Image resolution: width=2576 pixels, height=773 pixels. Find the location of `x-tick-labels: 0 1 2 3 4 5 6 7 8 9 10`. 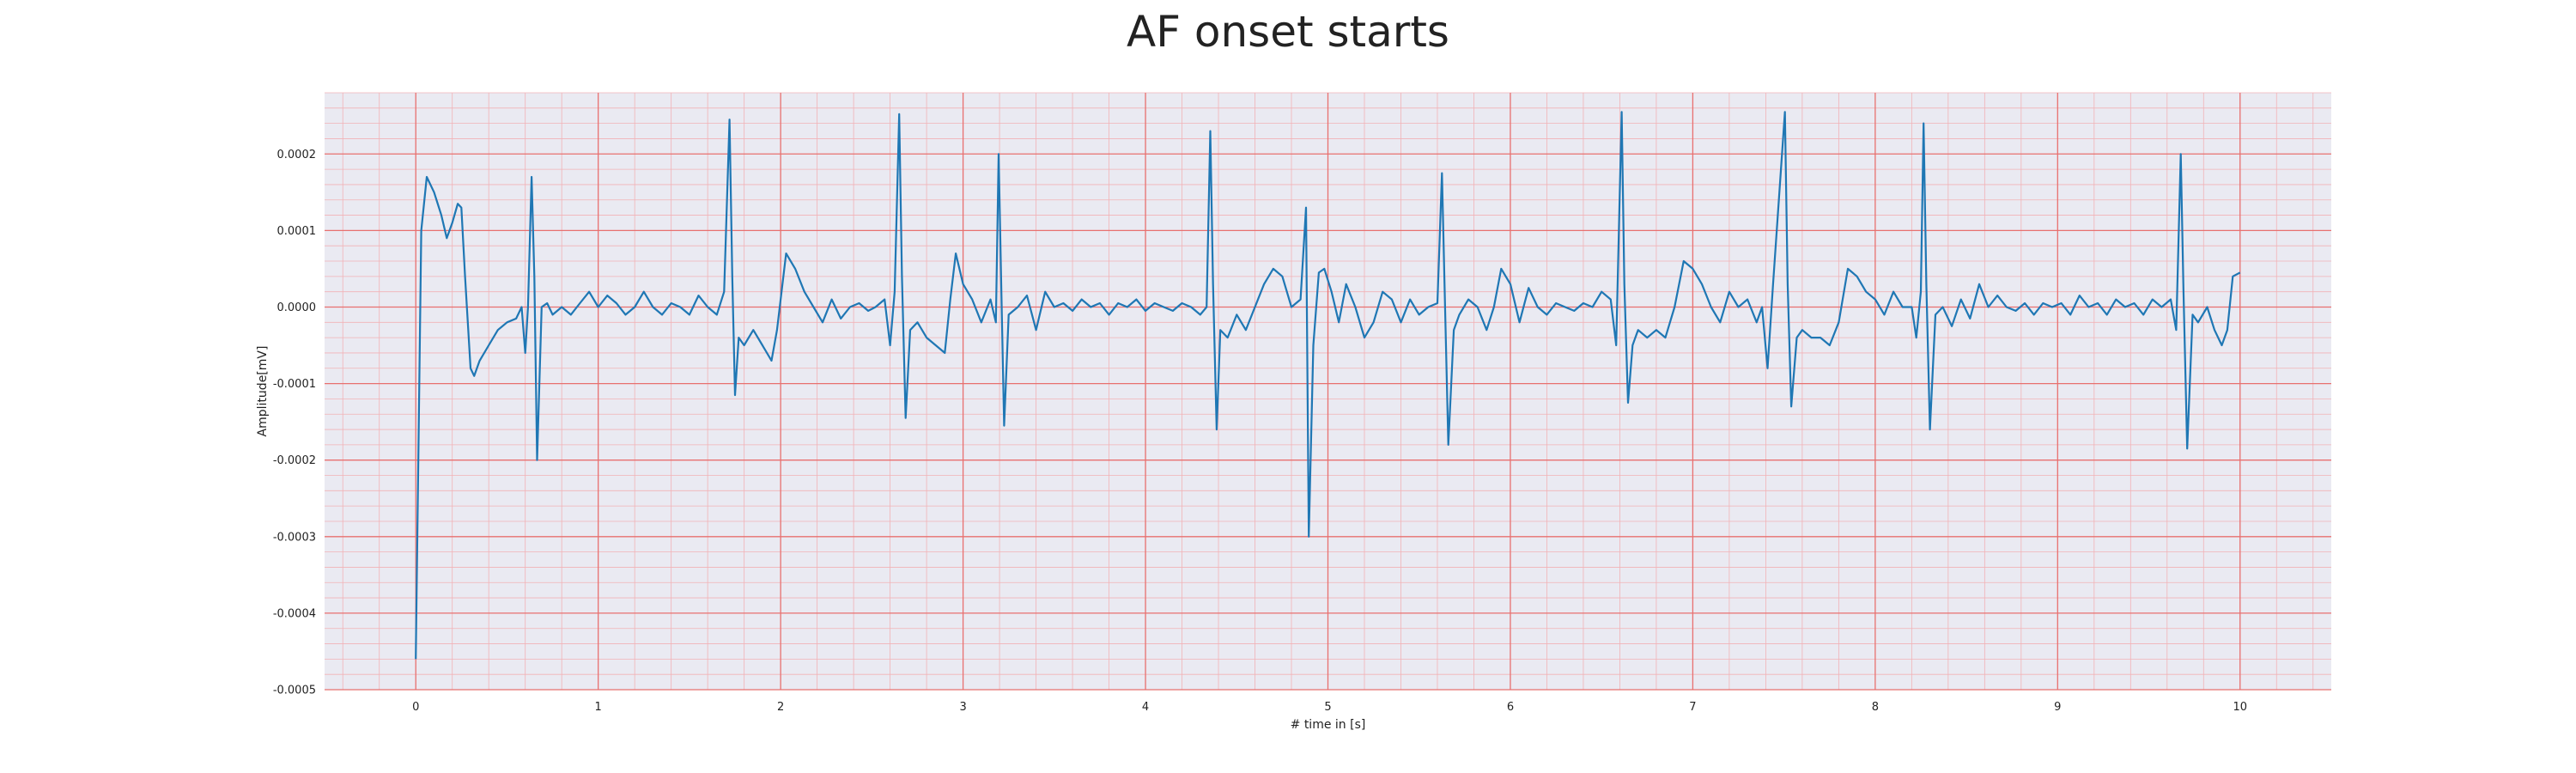

x-tick-labels: 0 1 2 3 4 5 6 7 8 9 10 is located at coordinates (1330, 707).